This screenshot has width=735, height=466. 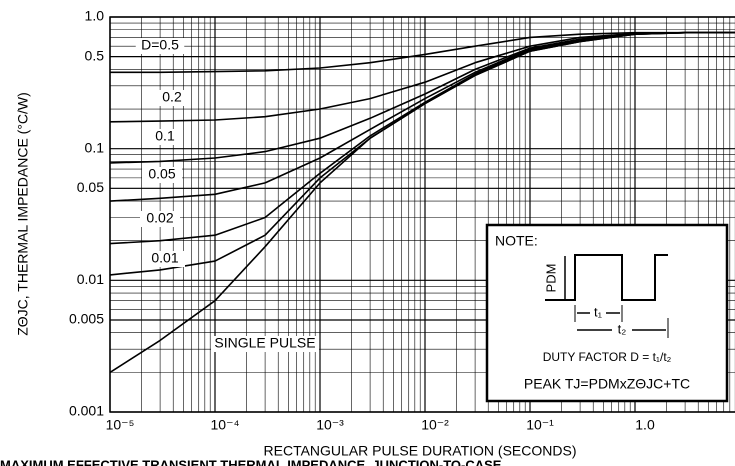 I want to click on curve-label: 0.05, so click(x=161, y=174).